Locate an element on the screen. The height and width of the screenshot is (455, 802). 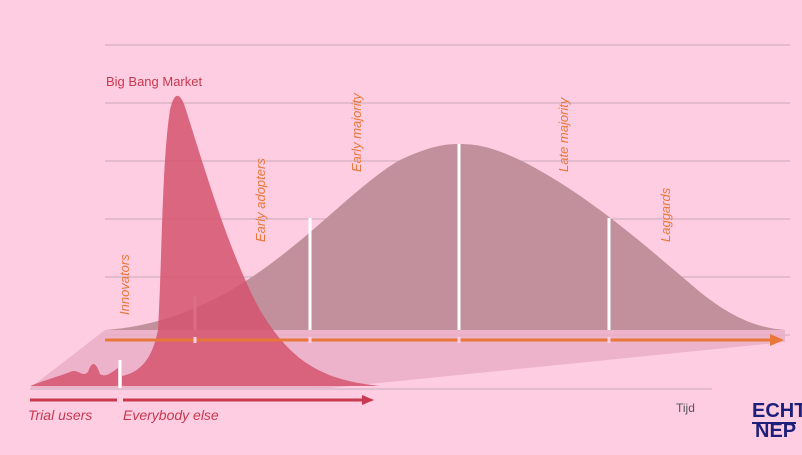
time-arrow is located at coordinates (444, 340).